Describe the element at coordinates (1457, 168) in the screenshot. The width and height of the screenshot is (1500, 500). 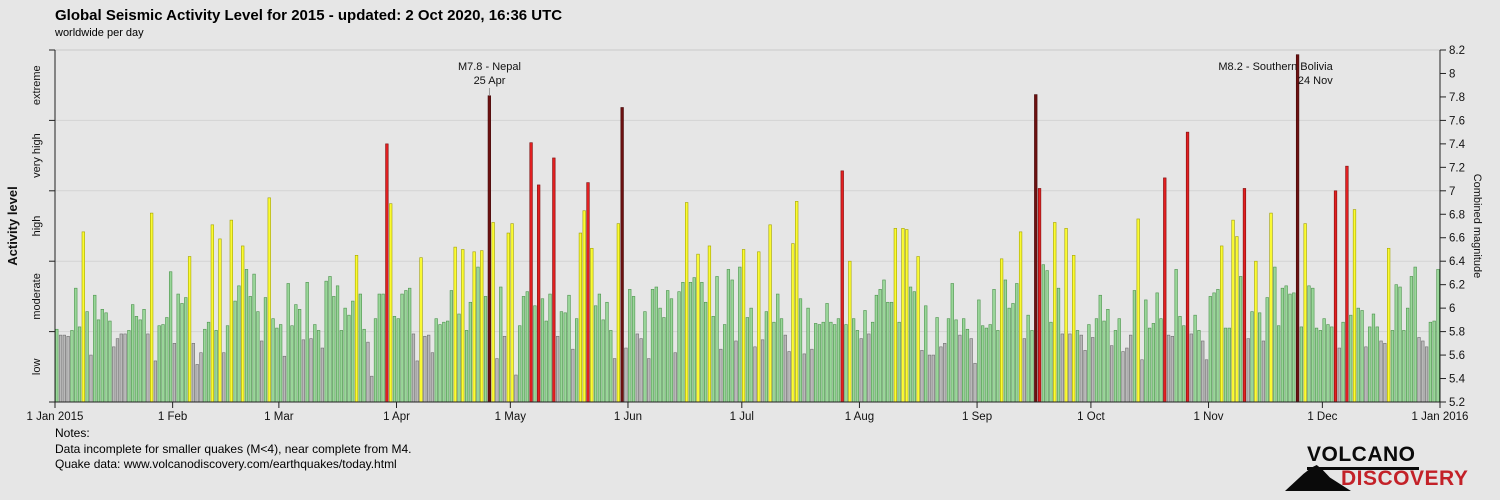
I see `magnitude-tick-label: 7.2` at that location.